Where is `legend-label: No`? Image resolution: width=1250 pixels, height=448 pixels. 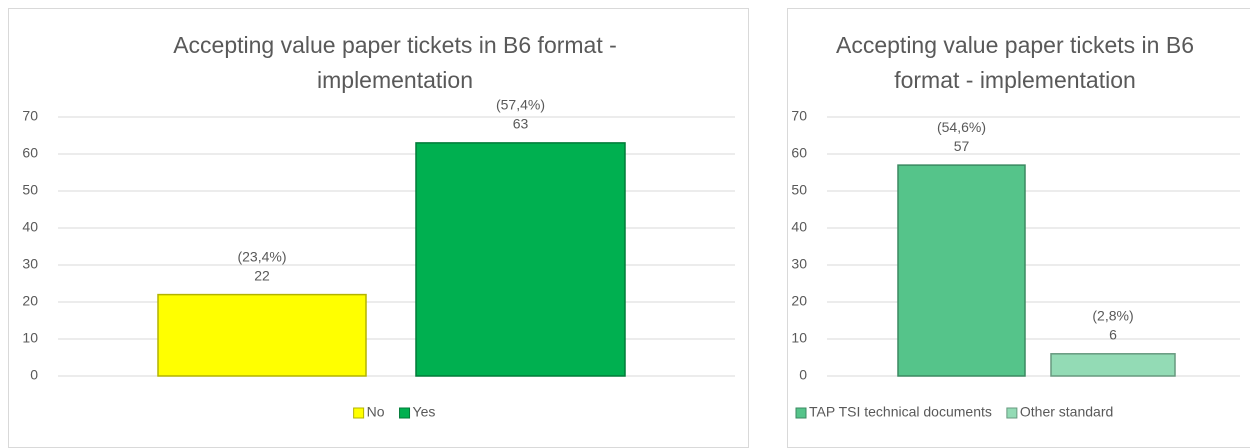
legend-label: No is located at coordinates (376, 412).